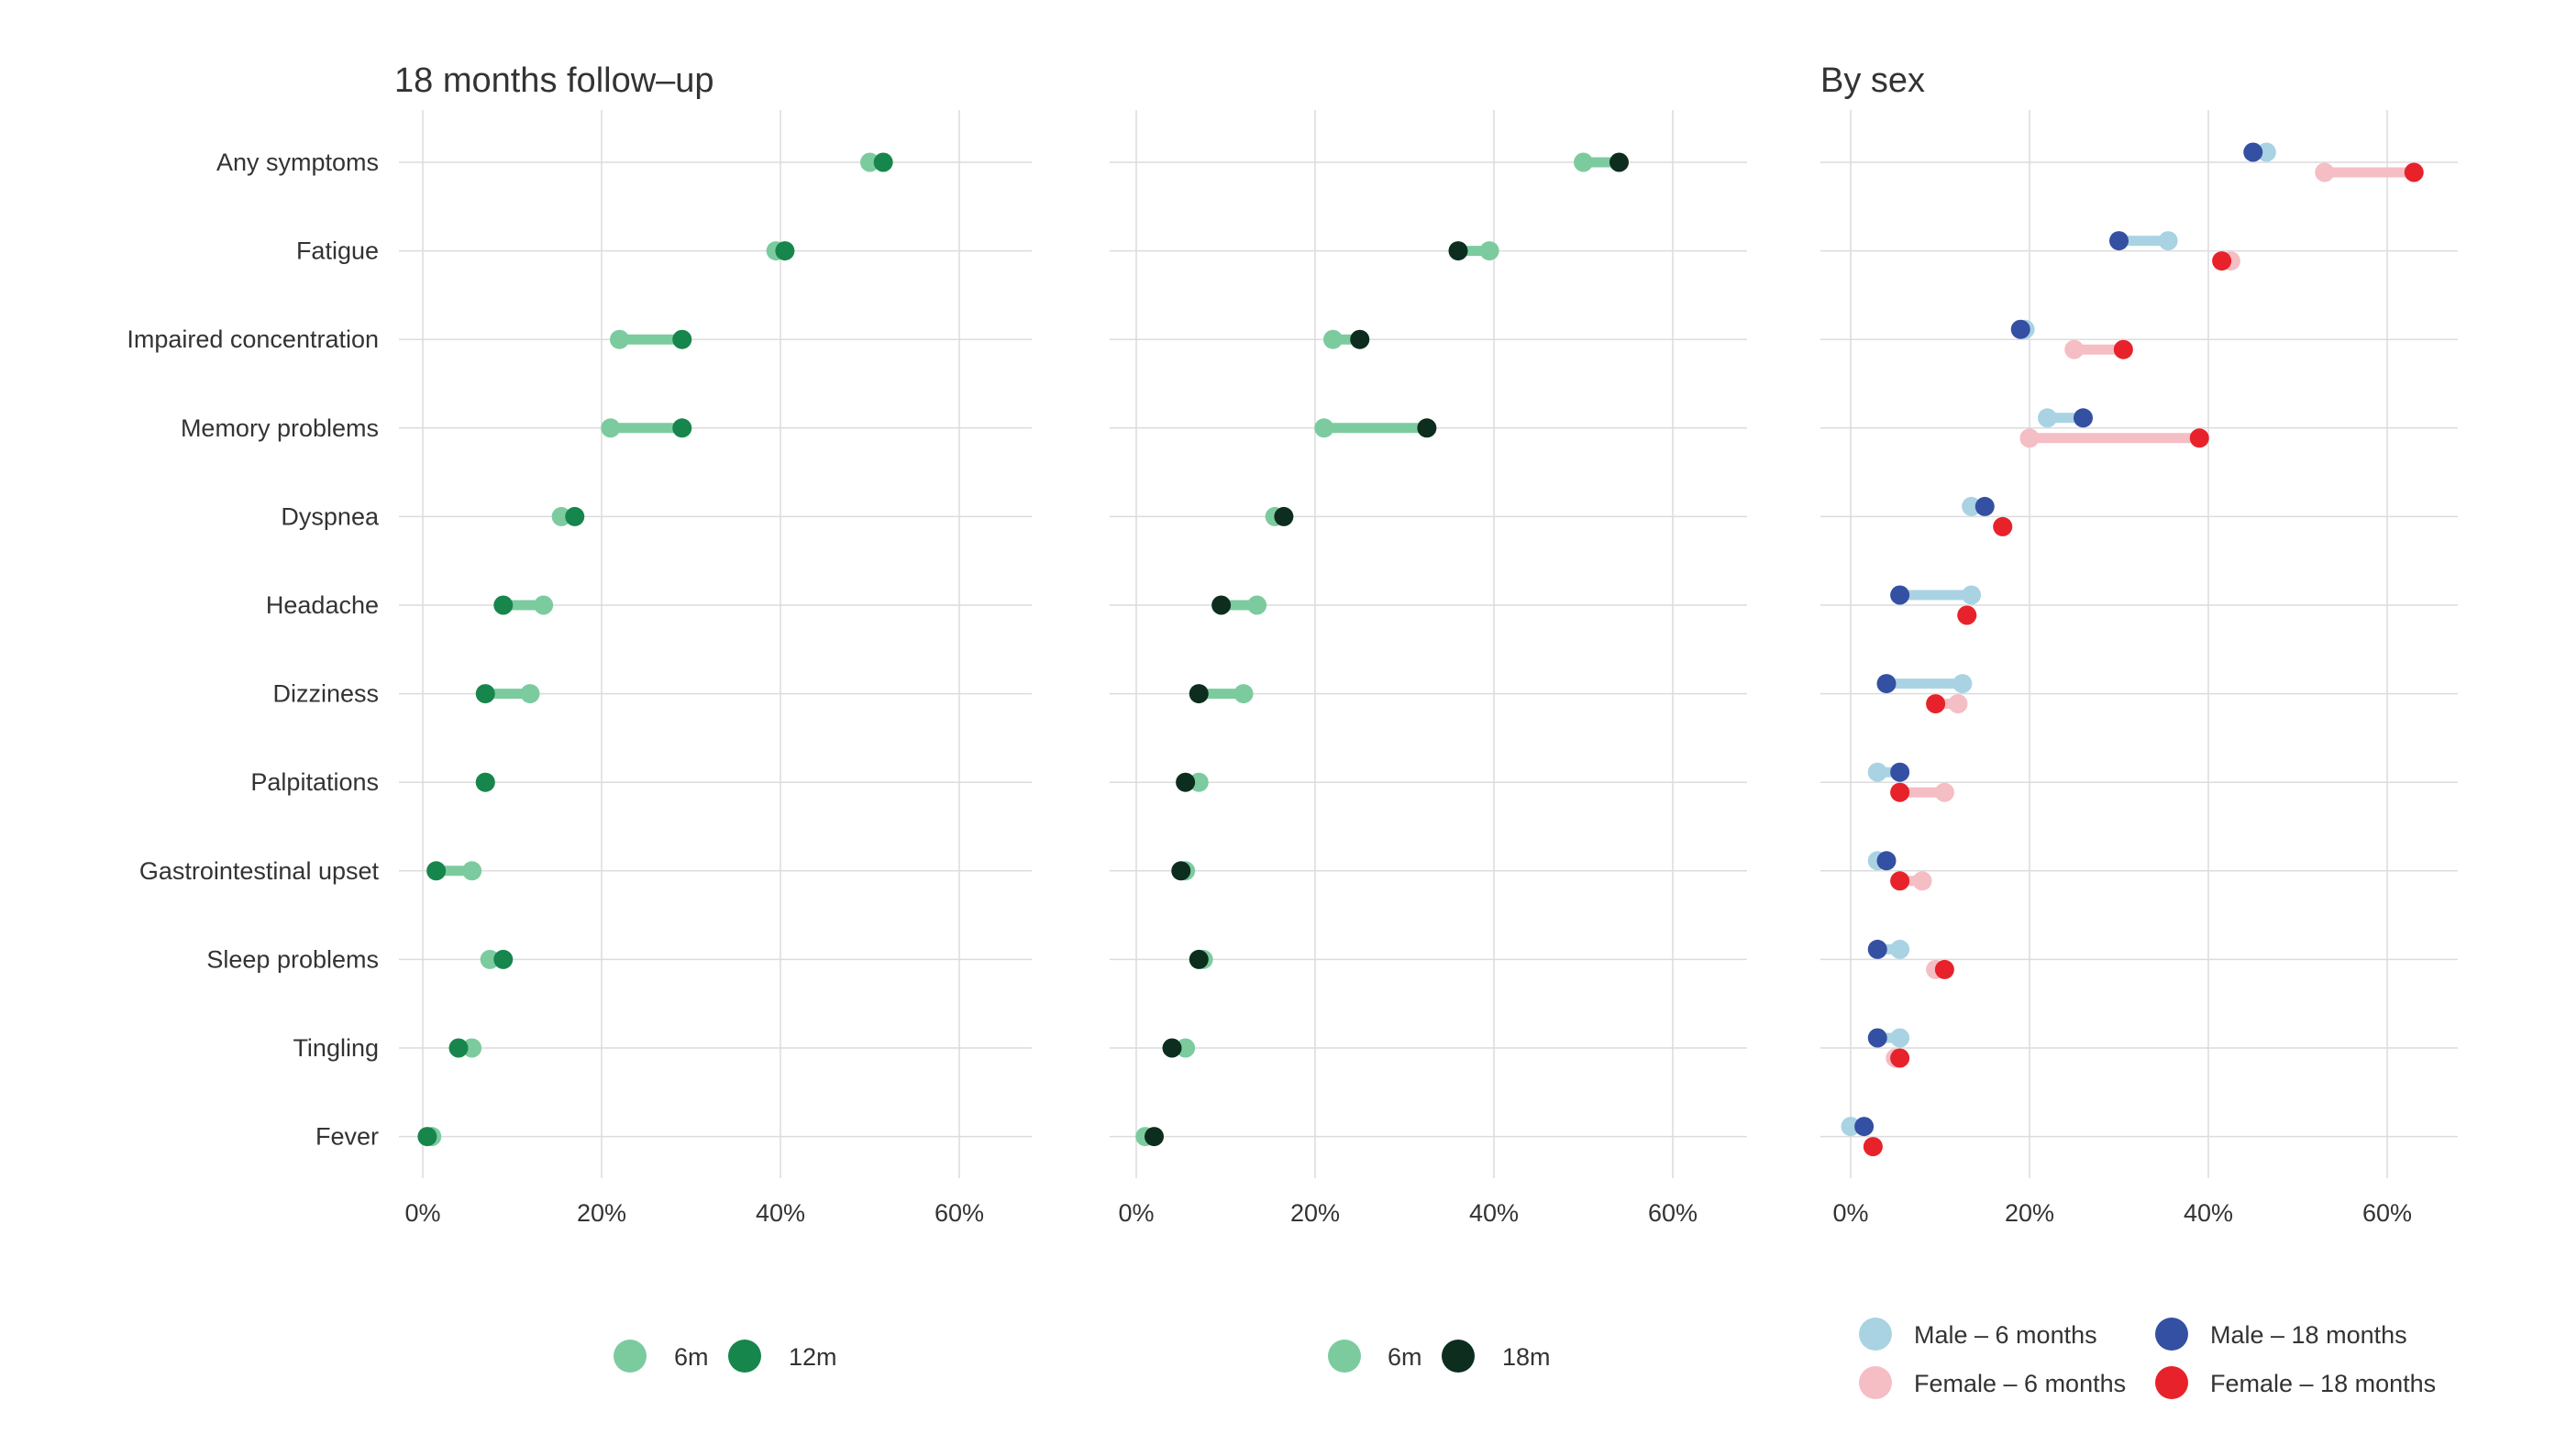  I want to click on legend-swatch-male-18-months, so click(2171, 1334).